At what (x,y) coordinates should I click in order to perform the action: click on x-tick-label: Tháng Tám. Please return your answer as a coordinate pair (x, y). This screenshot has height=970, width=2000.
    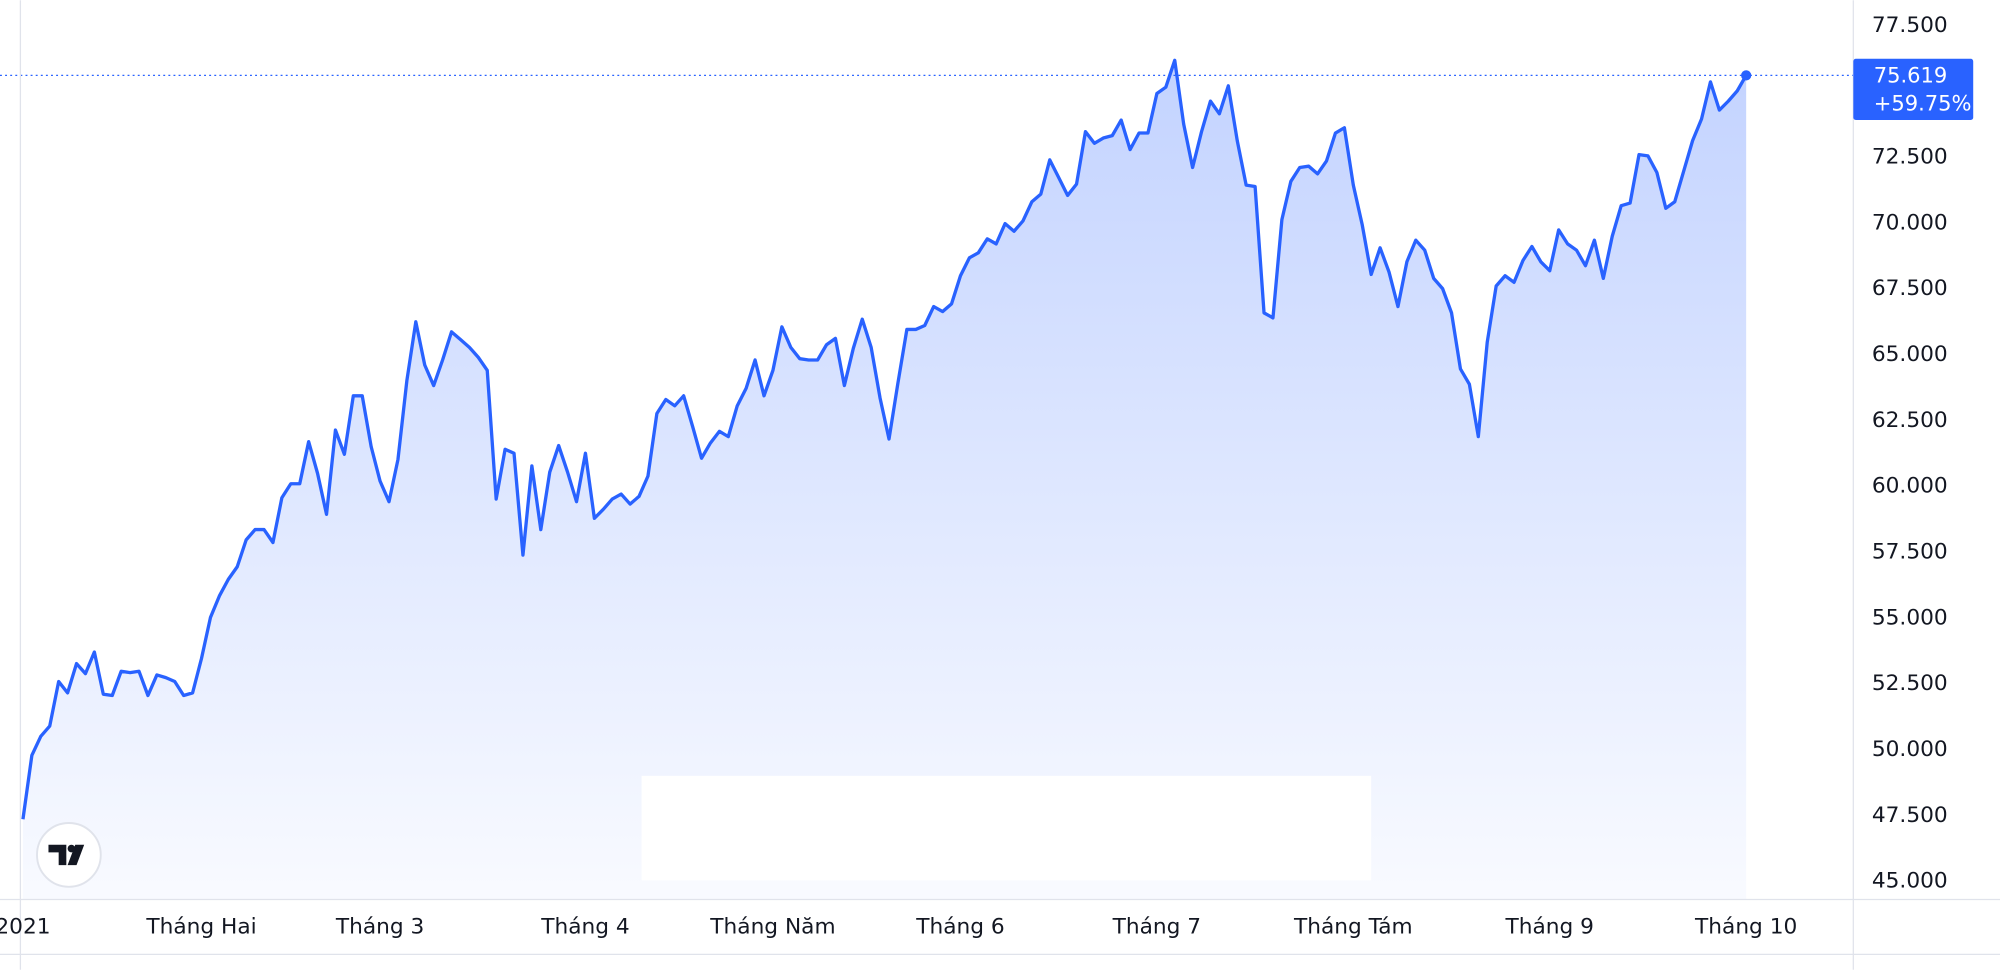
    Looking at the image, I should click on (1353, 927).